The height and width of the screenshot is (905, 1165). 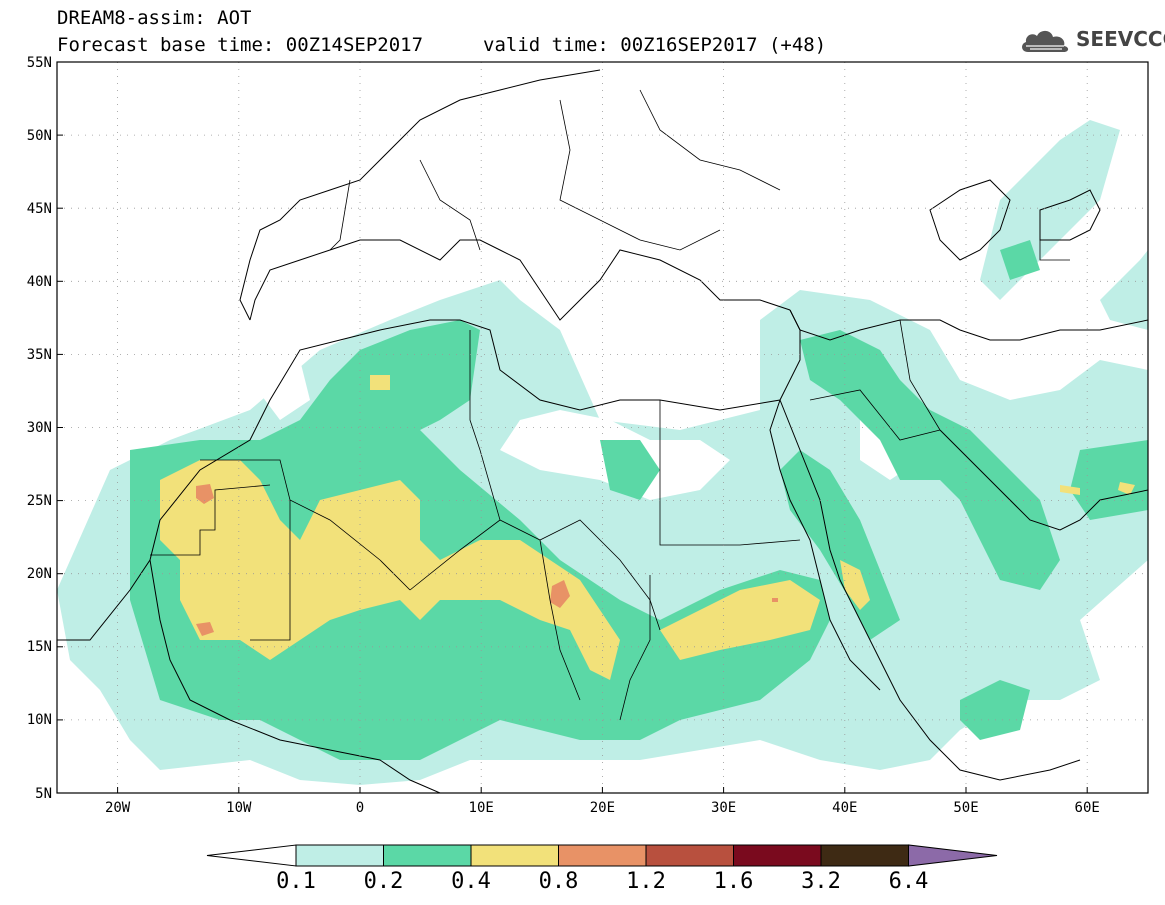 What do you see at coordinates (239, 808) in the screenshot?
I see `lon-label: 10W` at bounding box center [239, 808].